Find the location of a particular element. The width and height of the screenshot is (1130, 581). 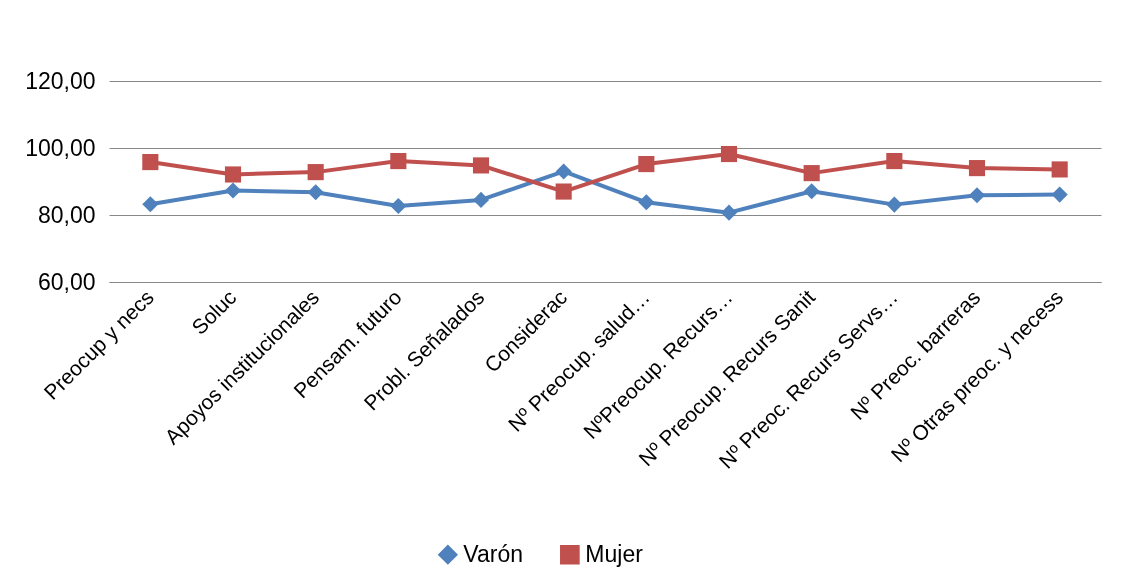

y-tick-label: 120,00 is located at coordinates (60, 80).